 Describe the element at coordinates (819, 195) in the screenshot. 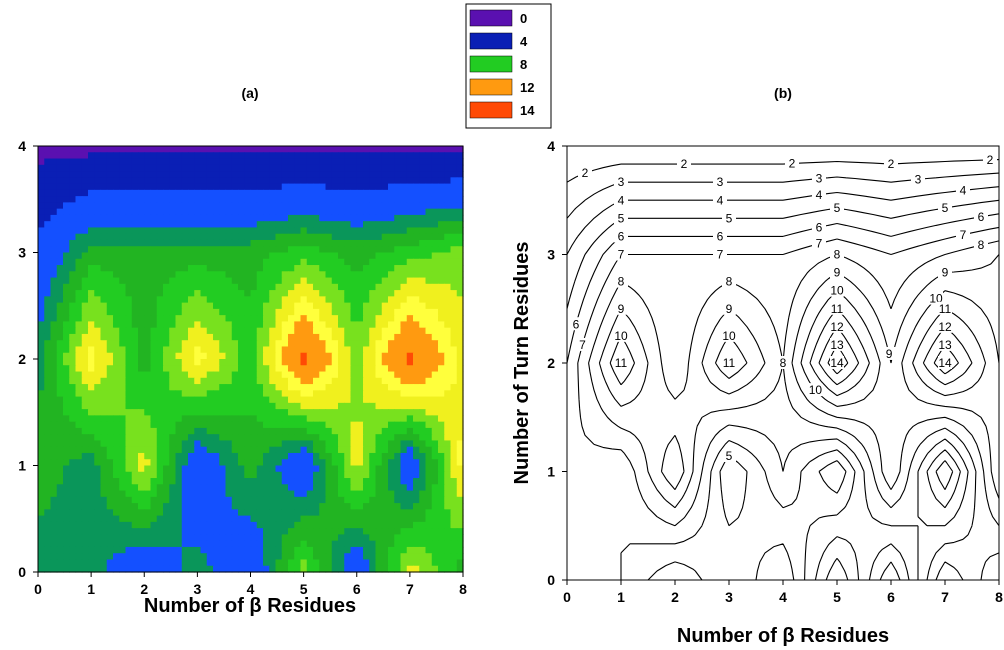

I see `contour-label: 4` at that location.